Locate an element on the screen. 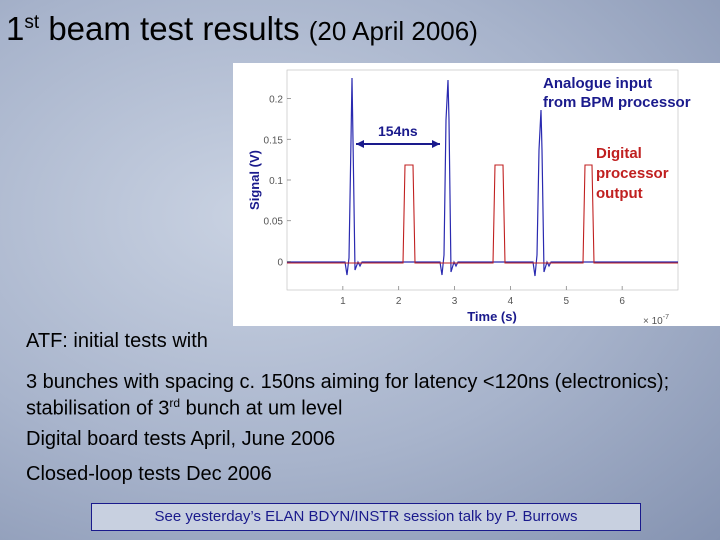 This screenshot has width=720, height=540. interval-label: 154ns is located at coordinates (398, 131).